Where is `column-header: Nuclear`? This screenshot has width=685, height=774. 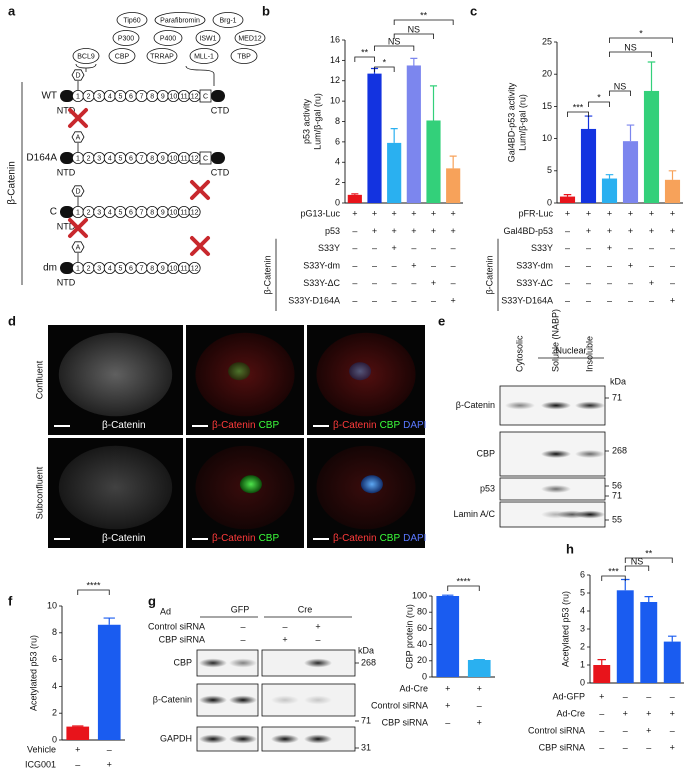
column-header: Nuclear is located at coordinates (570, 350).